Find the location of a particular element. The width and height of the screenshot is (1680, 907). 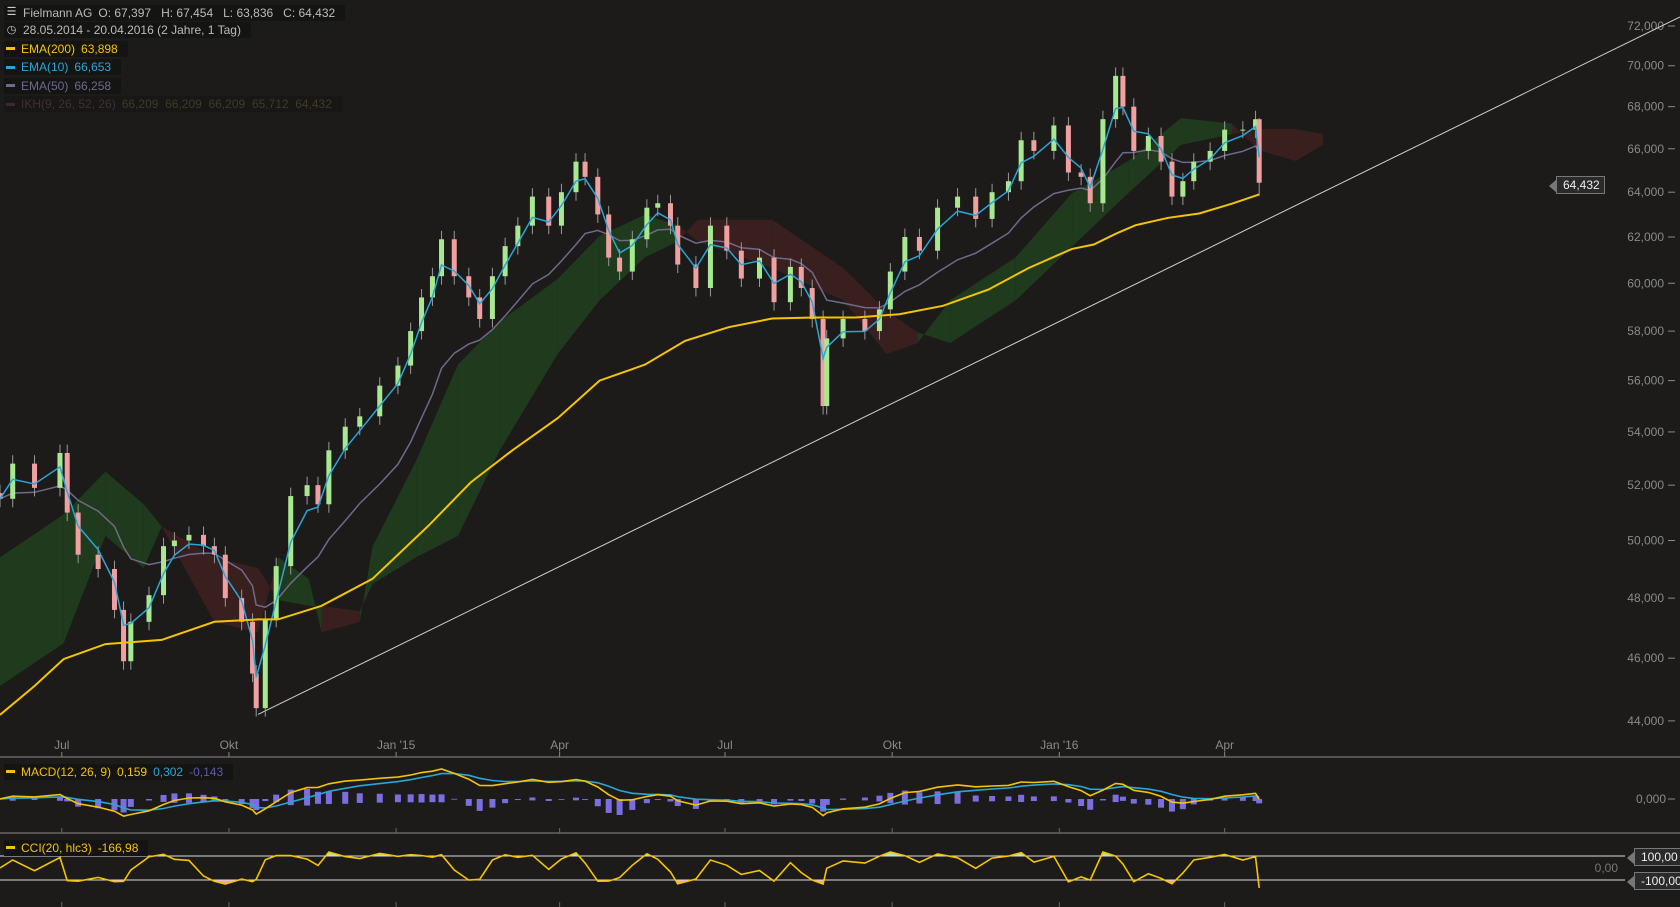

legend-ema50: EMA(50) 66,258 is located at coordinates (63, 85).